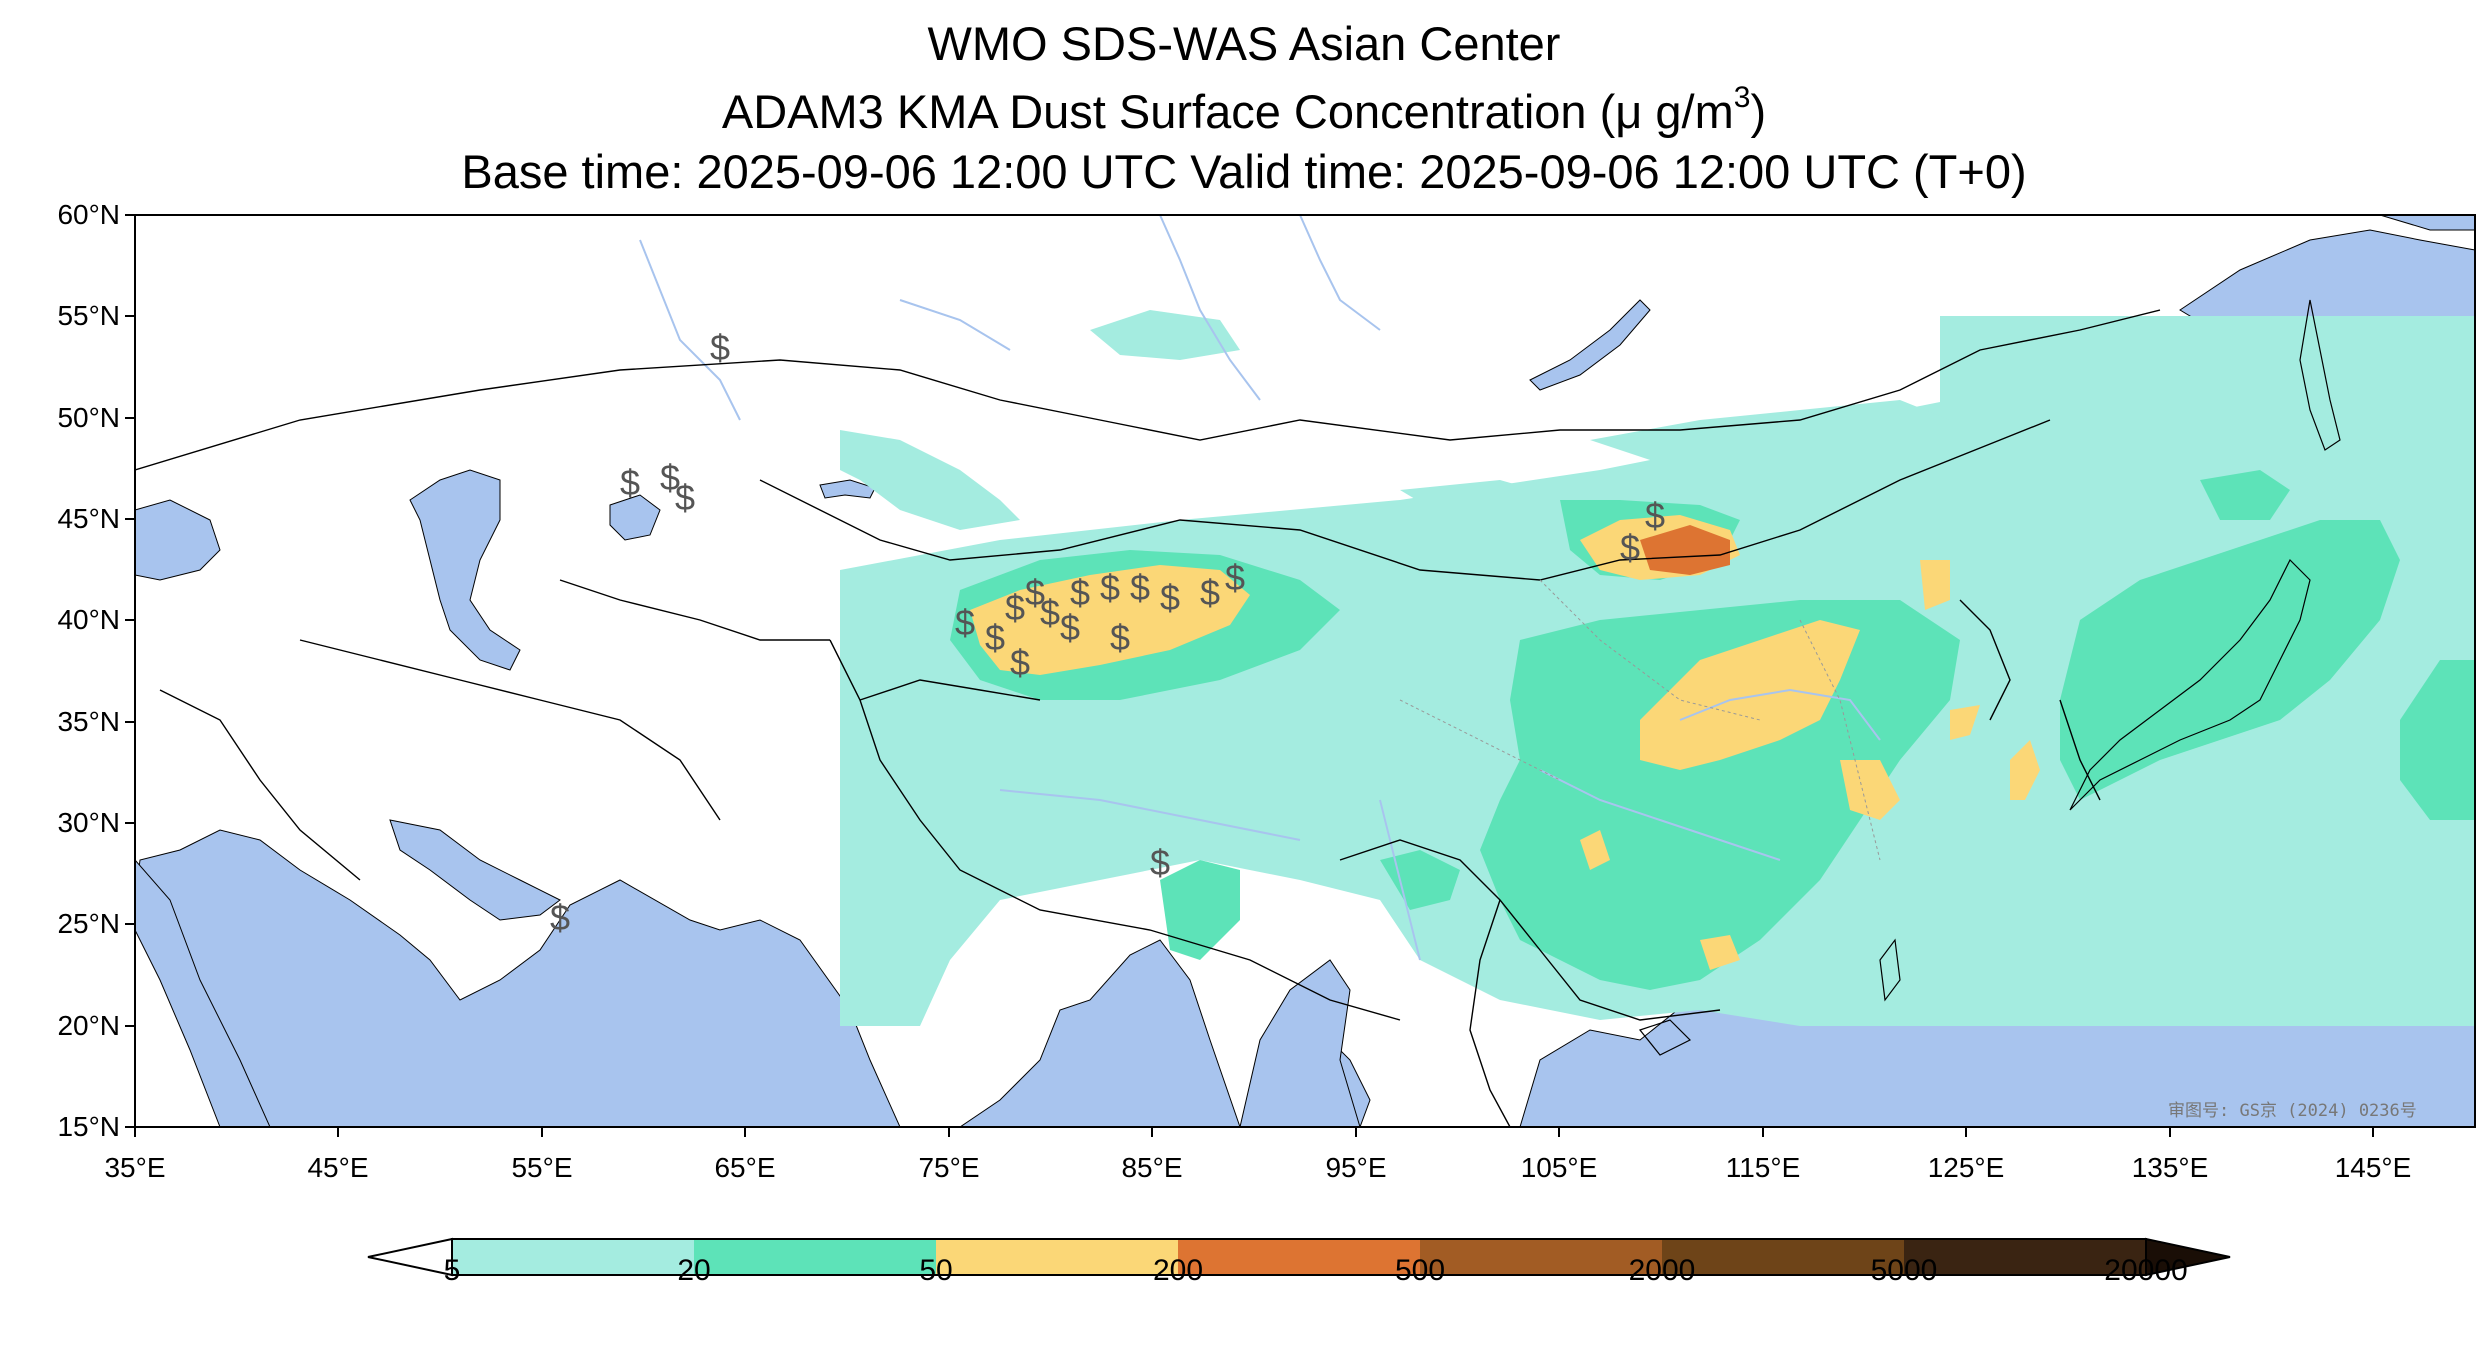 Image resolution: width=2488 pixels, height=1362 pixels. What do you see at coordinates (1244, 43) in the screenshot?
I see `title-line-1: WMO SDS-WAS Asian Center` at bounding box center [1244, 43].